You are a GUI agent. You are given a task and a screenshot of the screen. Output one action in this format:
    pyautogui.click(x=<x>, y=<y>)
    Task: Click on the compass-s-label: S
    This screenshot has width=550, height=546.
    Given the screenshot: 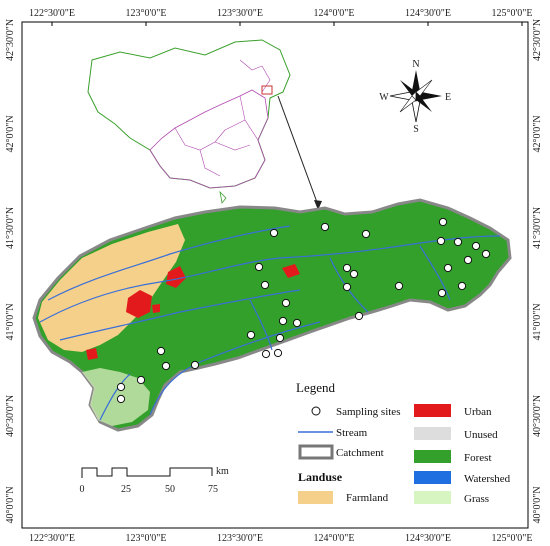 What is the action you would take?
    pyautogui.click(x=416, y=129)
    